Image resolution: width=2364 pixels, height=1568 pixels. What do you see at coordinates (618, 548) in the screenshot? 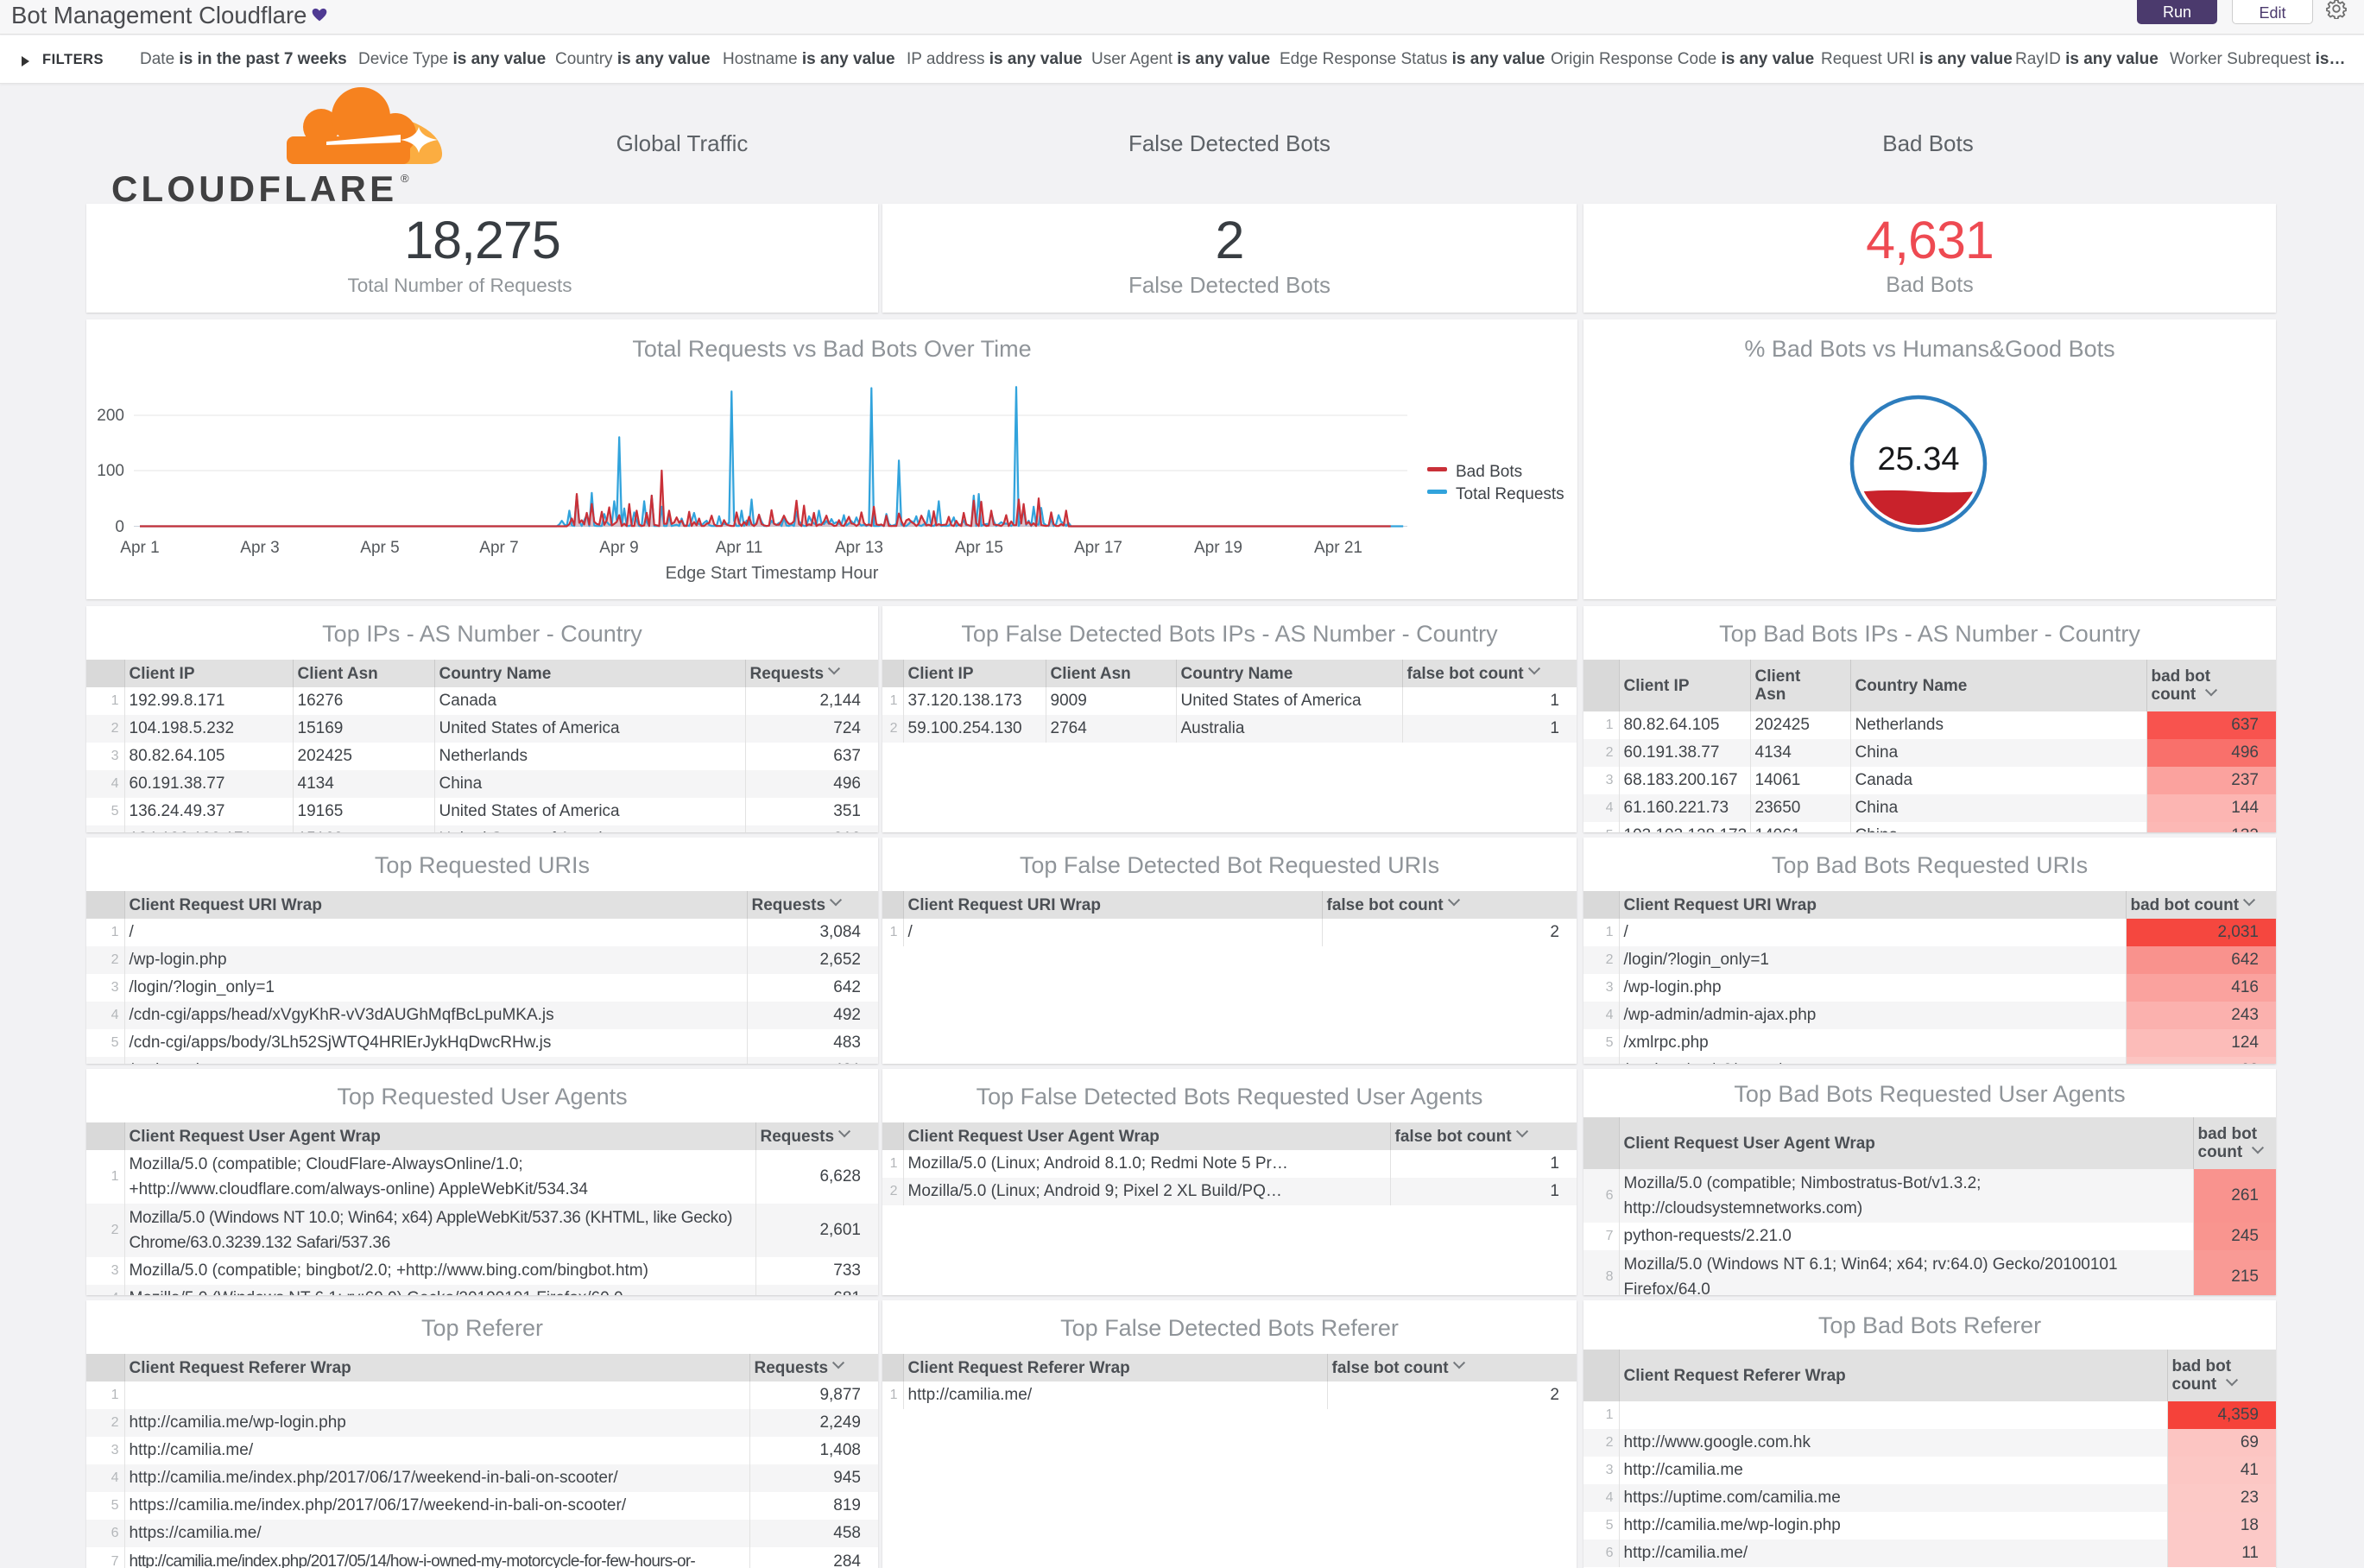
I see `svg-text: Apr 9` at bounding box center [618, 548].